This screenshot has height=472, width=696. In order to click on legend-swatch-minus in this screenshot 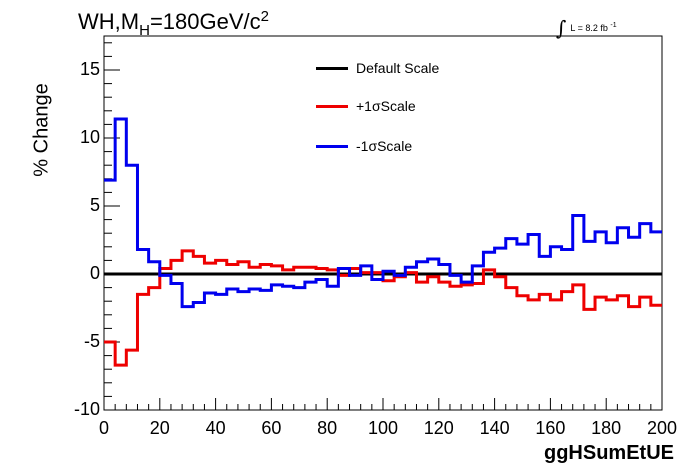, I will do `click(332, 146)`.